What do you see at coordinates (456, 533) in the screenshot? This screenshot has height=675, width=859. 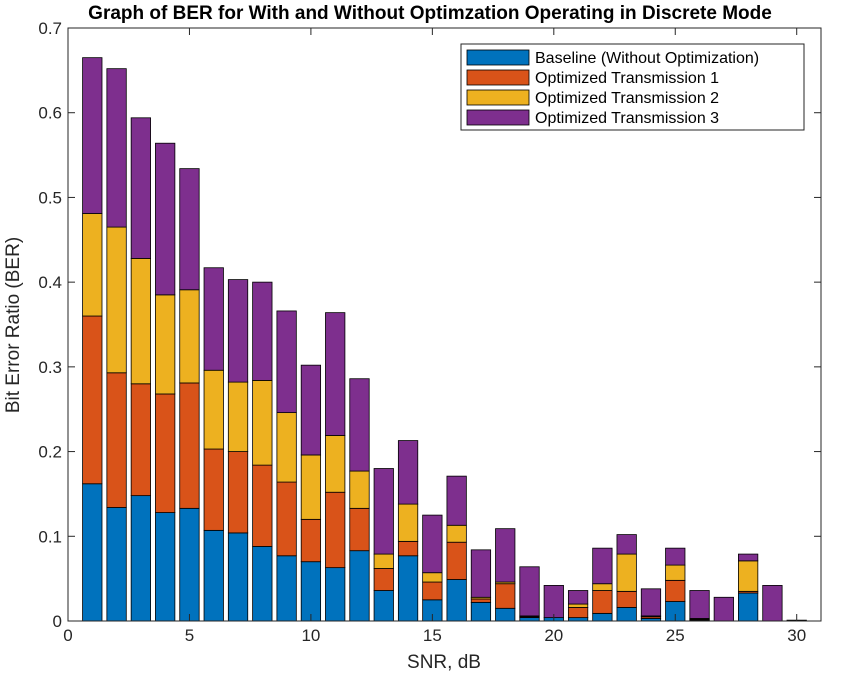 I see `bar-segment-s2-x16` at bounding box center [456, 533].